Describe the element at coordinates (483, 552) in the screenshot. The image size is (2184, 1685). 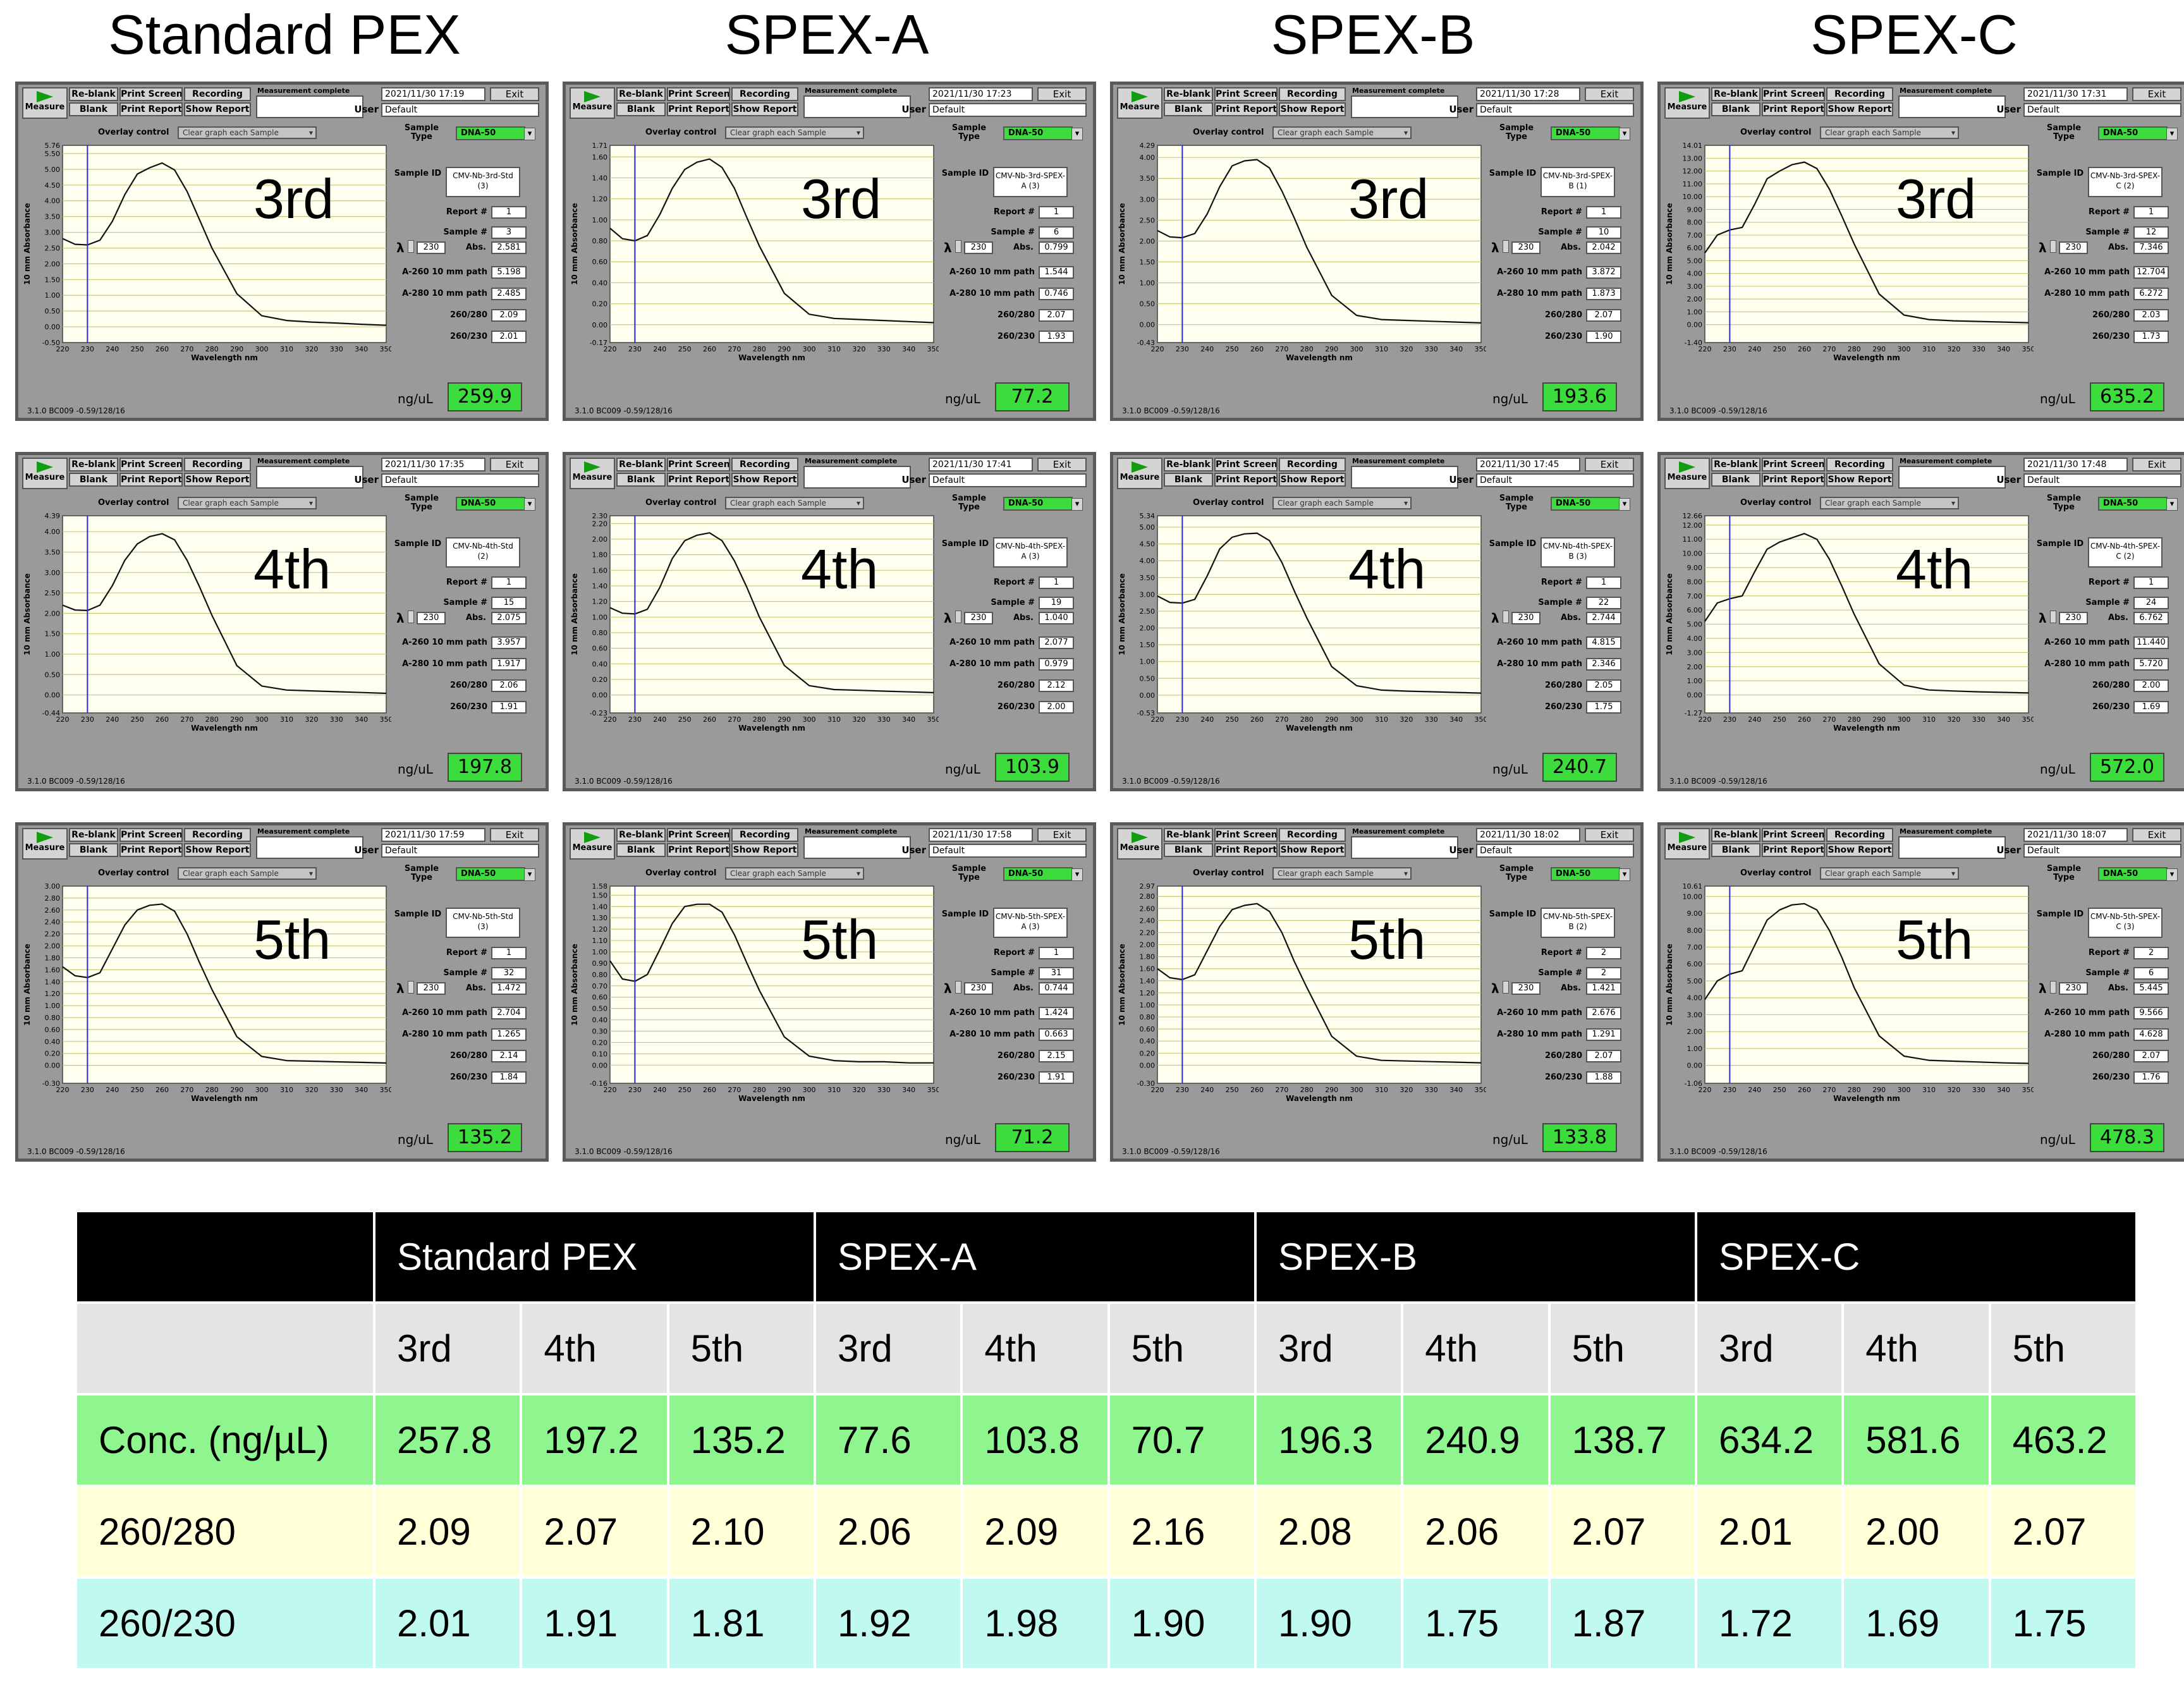
I see `sample-id-field: CMV-Nb-4th-Std (2)` at that location.